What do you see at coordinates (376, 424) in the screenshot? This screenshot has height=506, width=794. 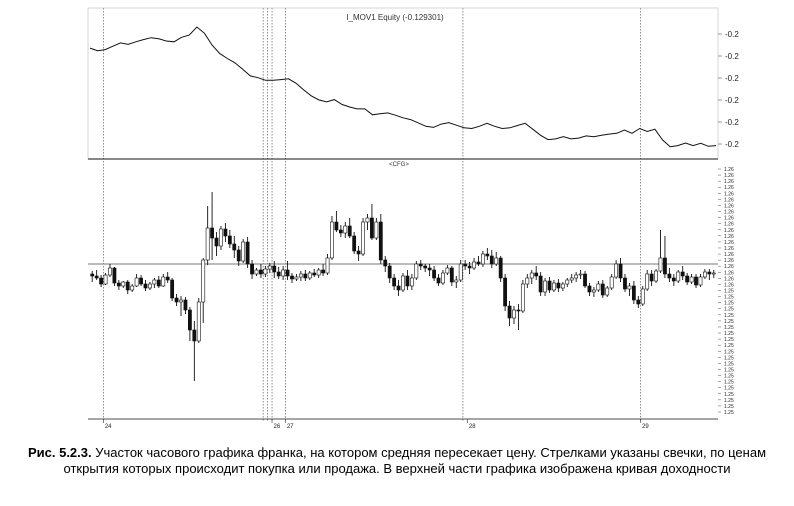 I see `x-axis-labels: 242627282930` at bounding box center [376, 424].